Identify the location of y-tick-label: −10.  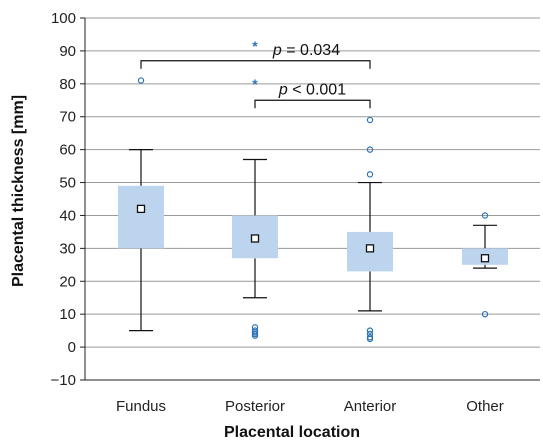
(63, 380).